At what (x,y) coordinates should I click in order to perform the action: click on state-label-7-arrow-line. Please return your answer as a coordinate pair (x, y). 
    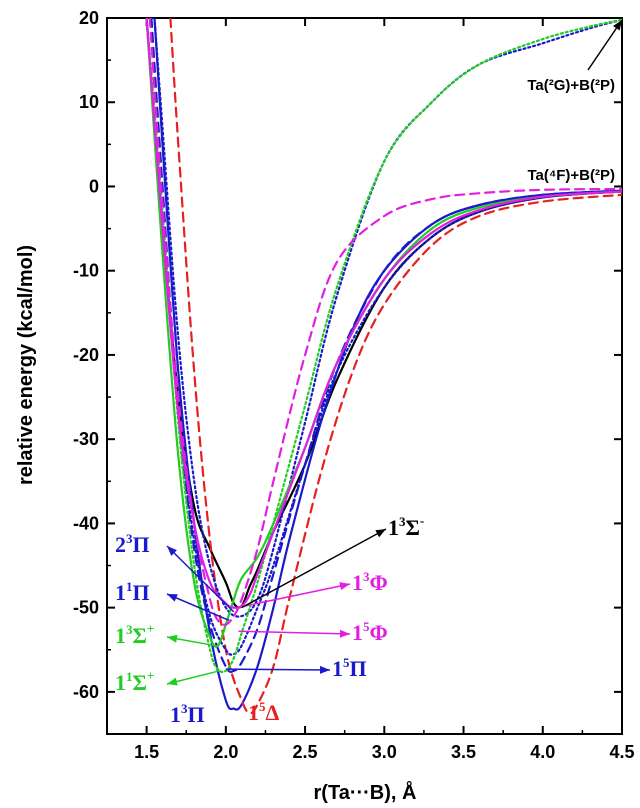
    Looking at the image, I should click on (294, 632).